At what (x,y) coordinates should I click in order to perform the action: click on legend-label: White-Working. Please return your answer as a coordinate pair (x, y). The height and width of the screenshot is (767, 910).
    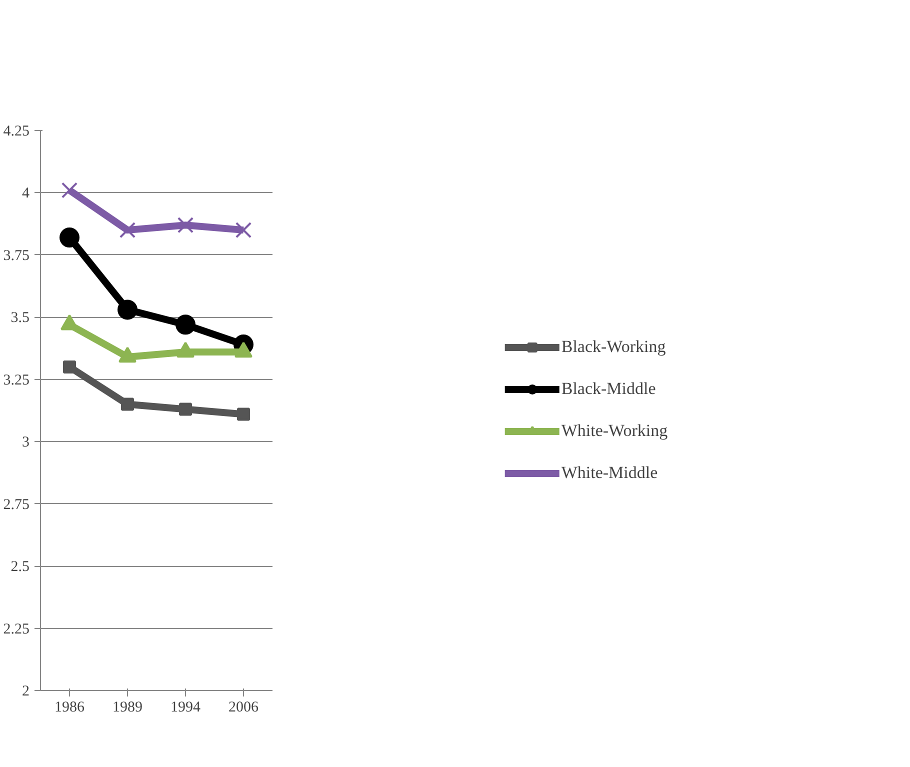
    Looking at the image, I should click on (614, 431).